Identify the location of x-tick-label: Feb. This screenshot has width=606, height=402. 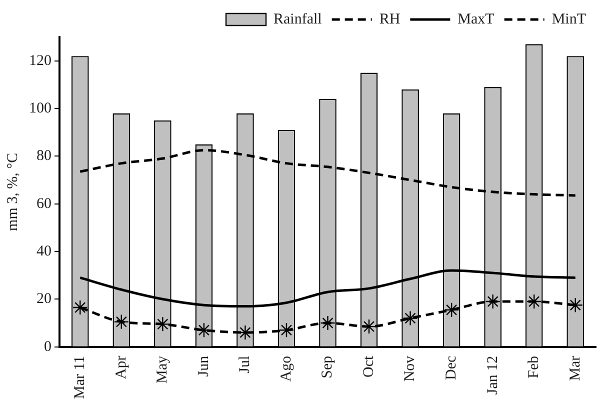
(534, 367).